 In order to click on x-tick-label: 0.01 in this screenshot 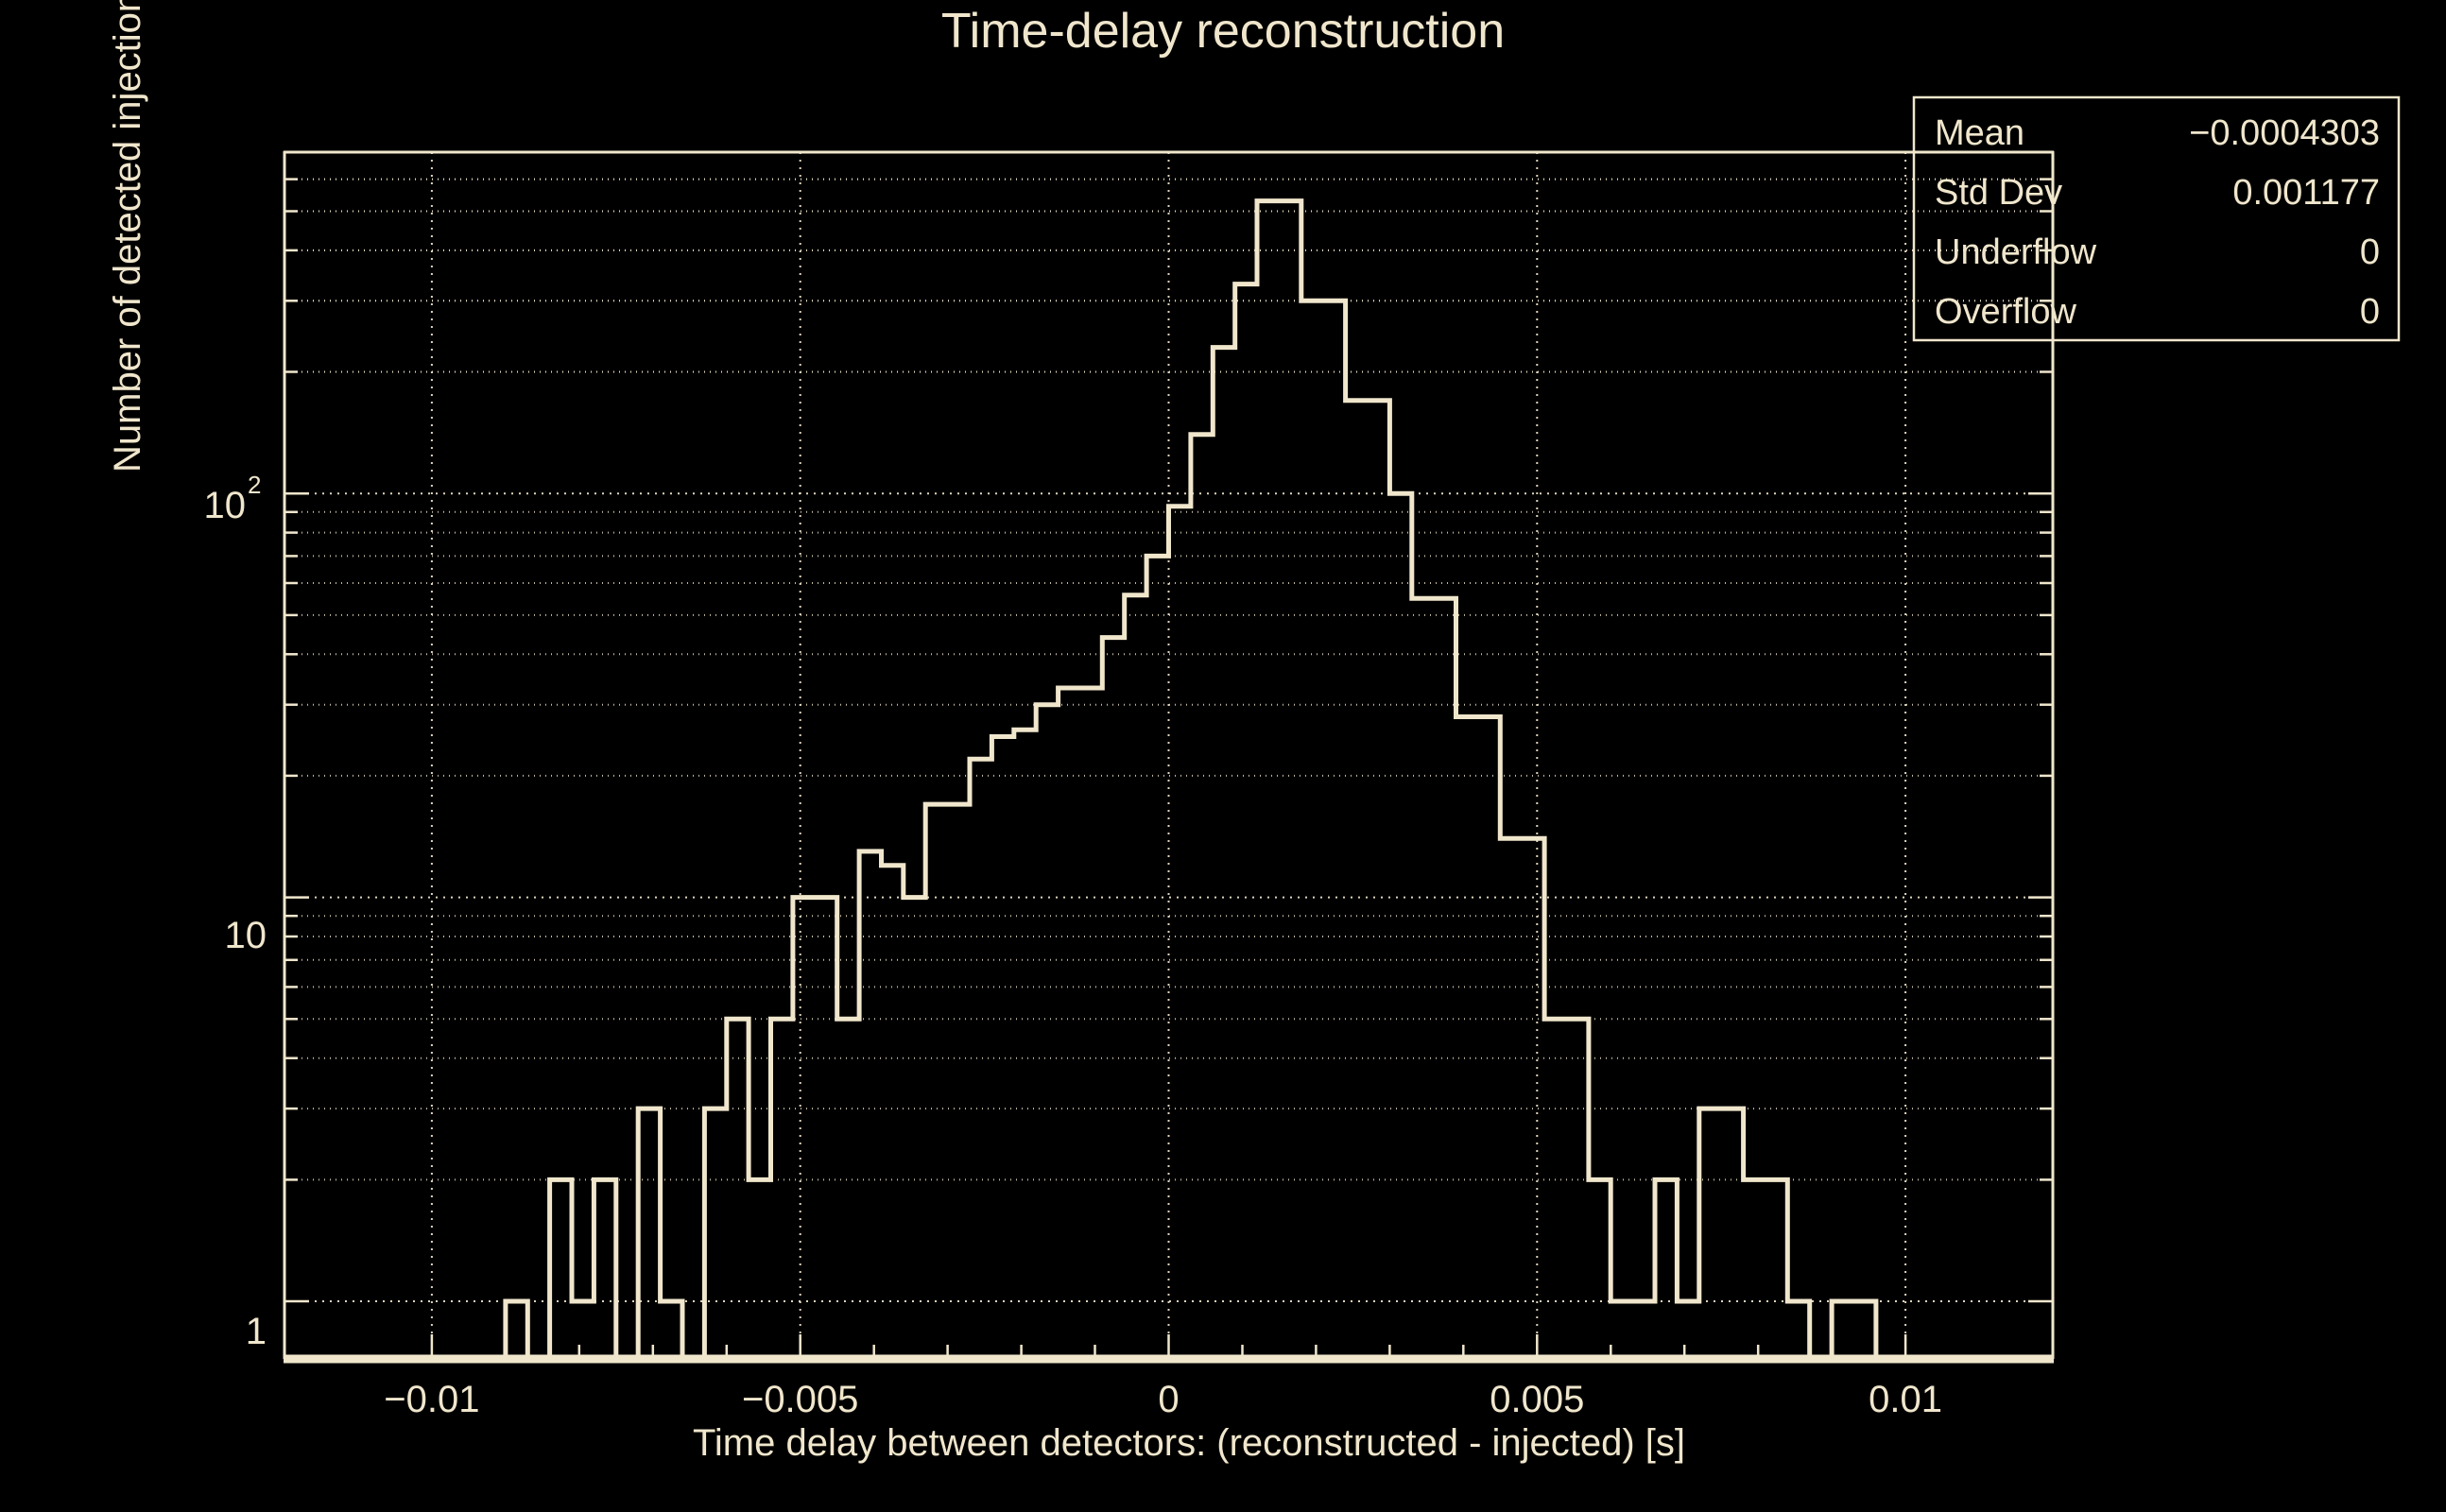, I will do `click(1905, 1399)`.